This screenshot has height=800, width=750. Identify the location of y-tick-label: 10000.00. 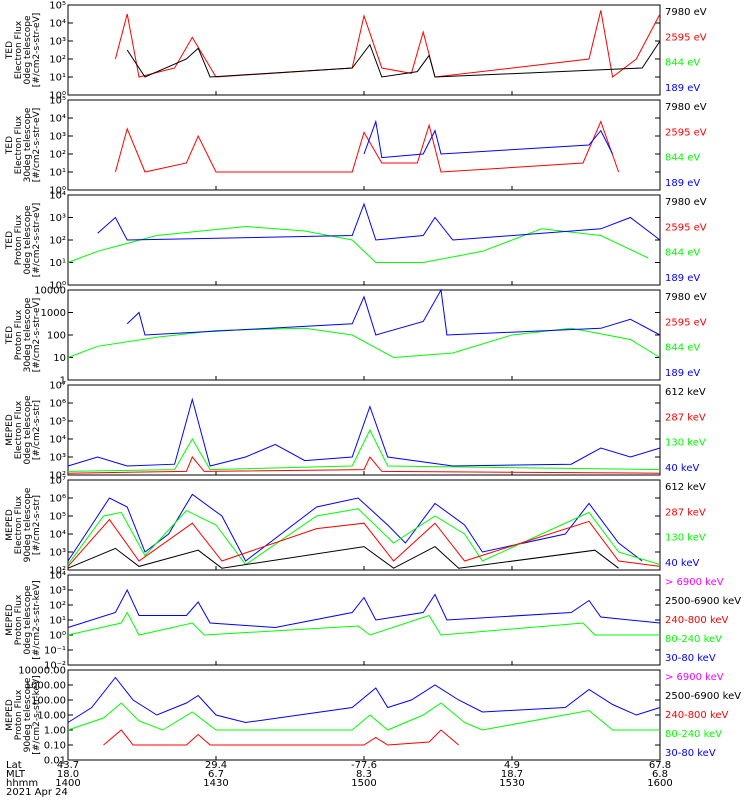
(42, 671).